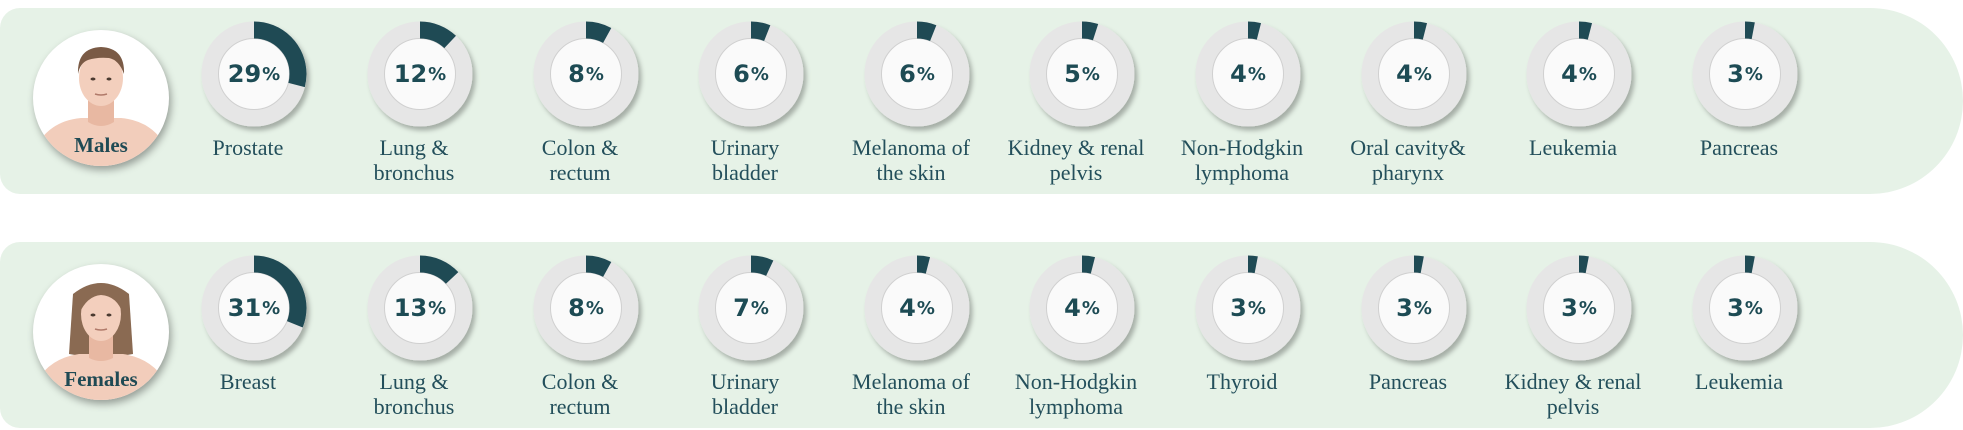  What do you see at coordinates (1242, 381) in the screenshot?
I see `category-label-line: Thyroid` at bounding box center [1242, 381].